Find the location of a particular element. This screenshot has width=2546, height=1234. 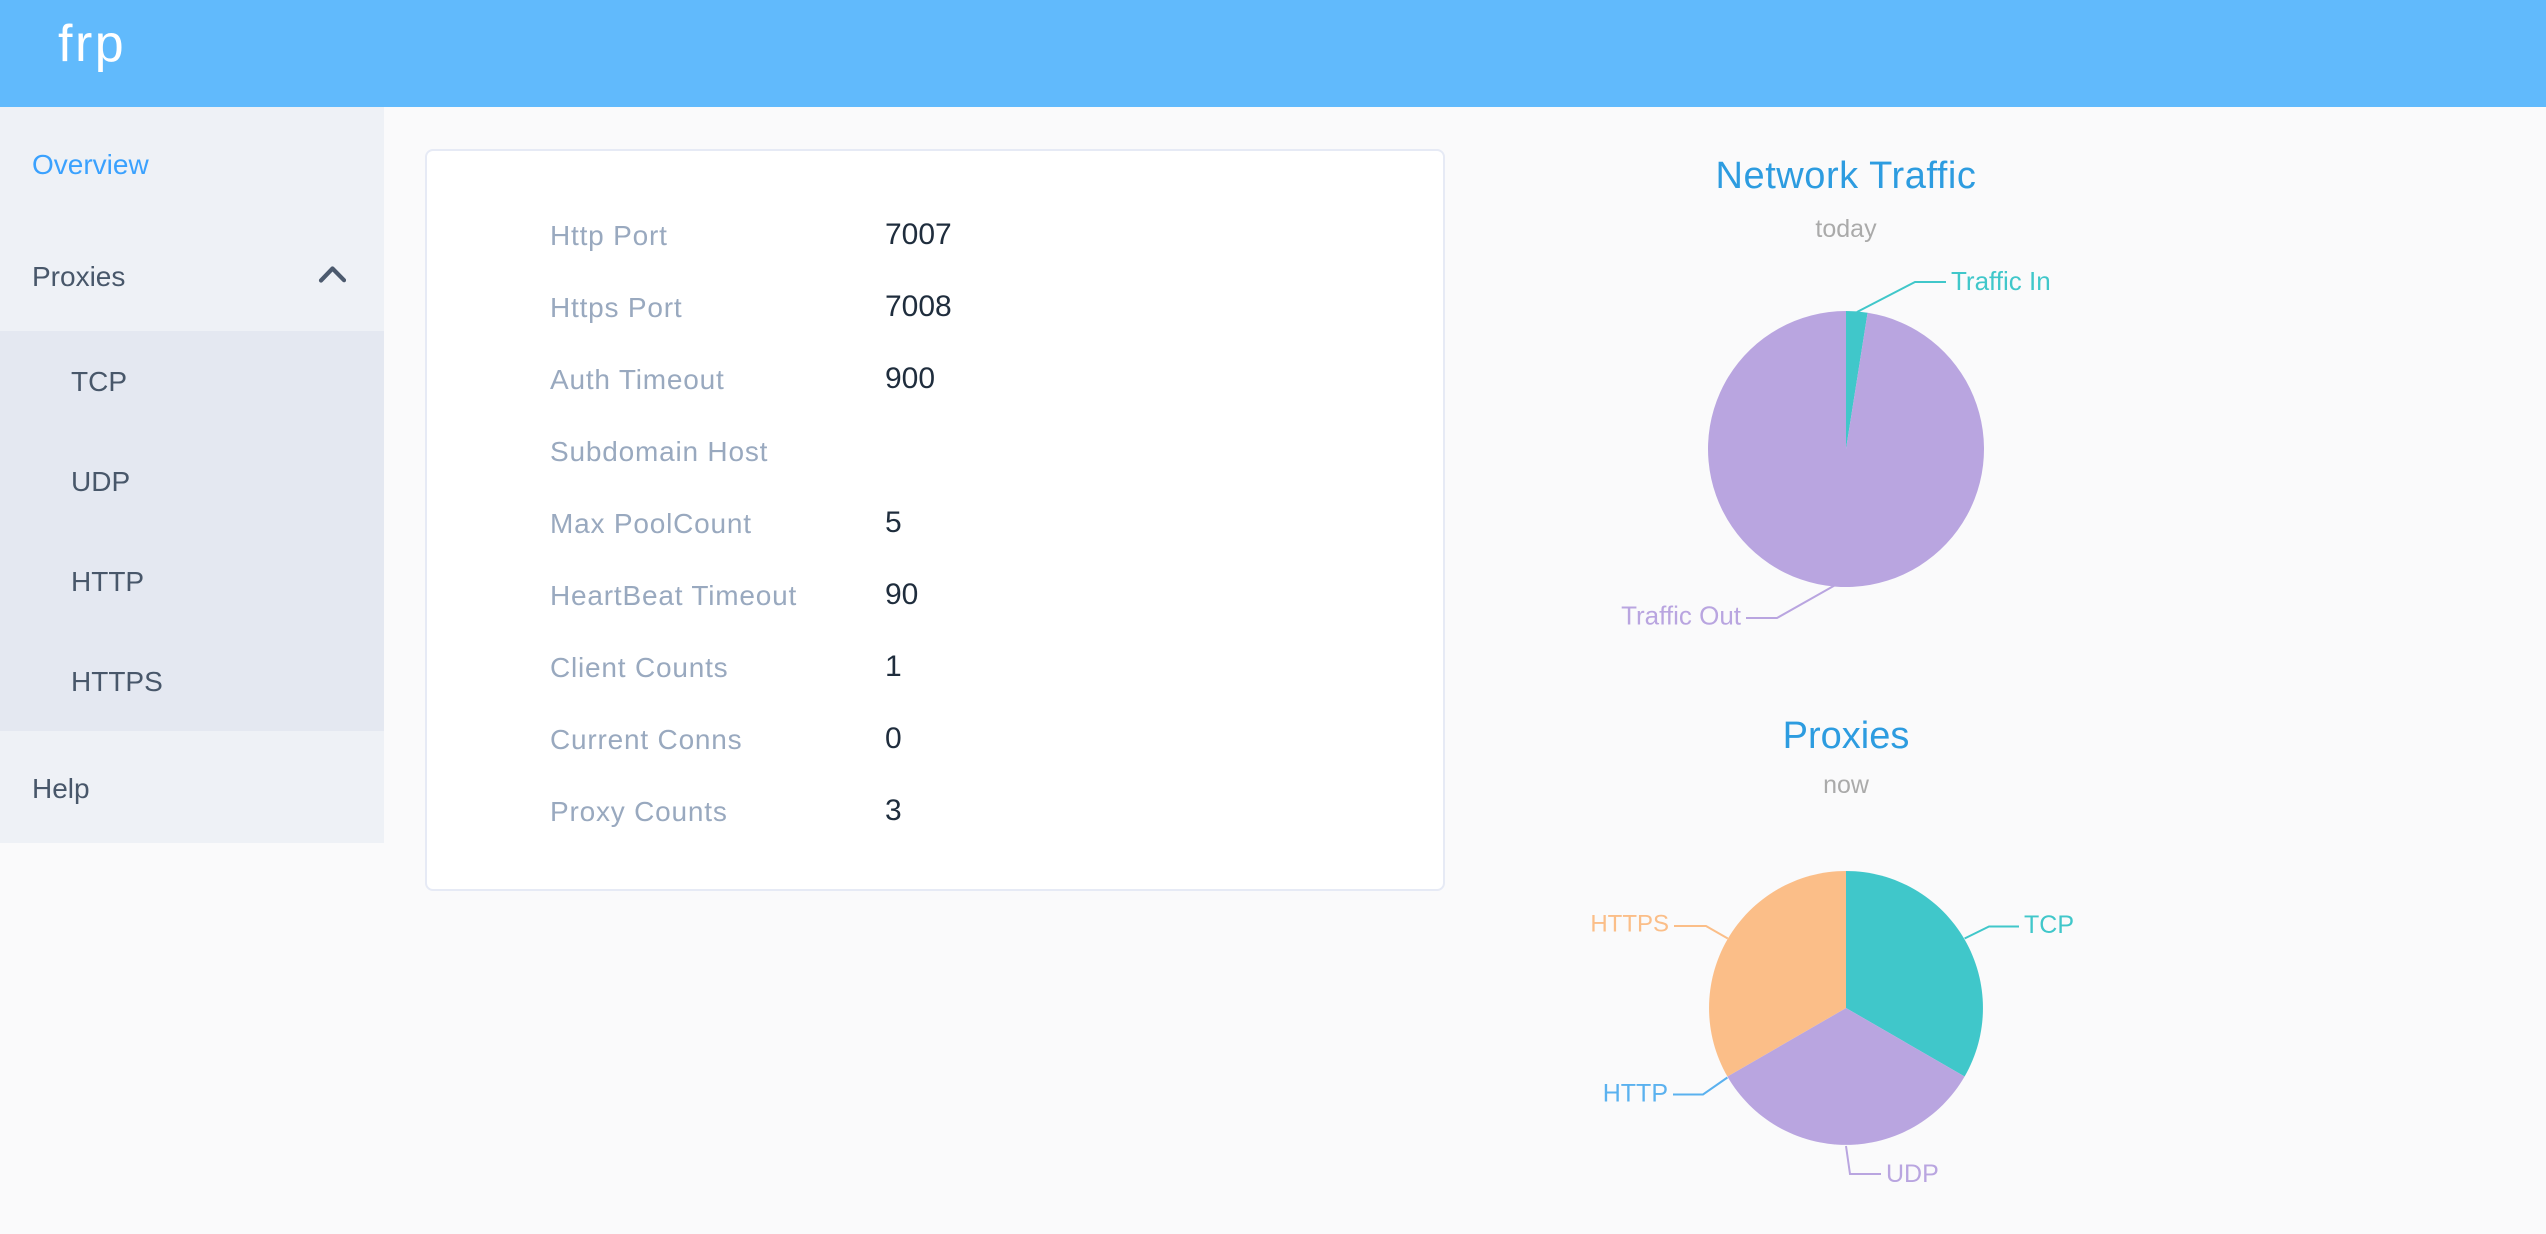

svg-text: TCP is located at coordinates (2049, 925).